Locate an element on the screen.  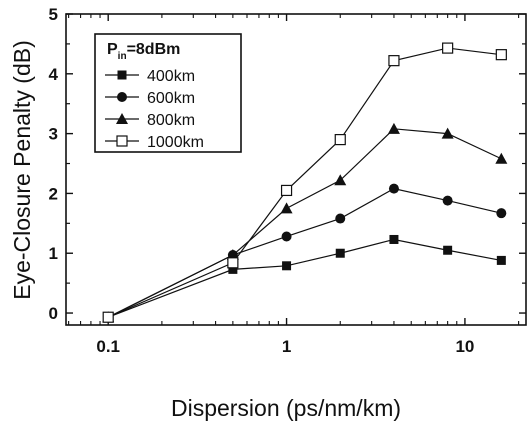
y-tick-label: 1 is located at coordinates (53, 253).